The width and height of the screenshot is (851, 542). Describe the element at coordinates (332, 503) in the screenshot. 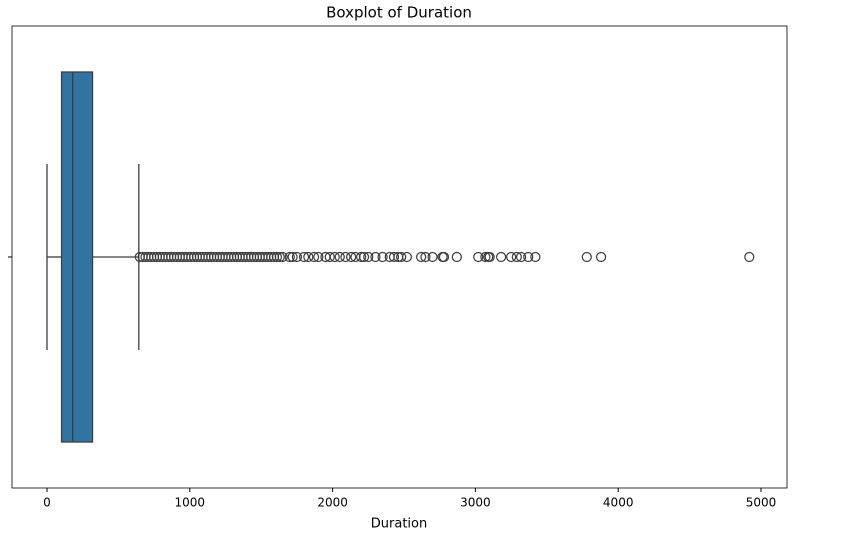

I see `x-tick-label: 2000` at that location.